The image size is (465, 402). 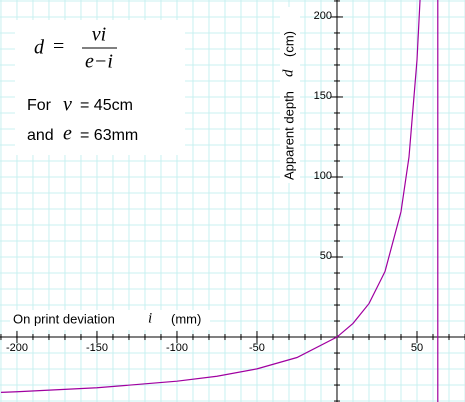 What do you see at coordinates (58, 47) in the screenshot?
I see `formula-eq: =` at bounding box center [58, 47].